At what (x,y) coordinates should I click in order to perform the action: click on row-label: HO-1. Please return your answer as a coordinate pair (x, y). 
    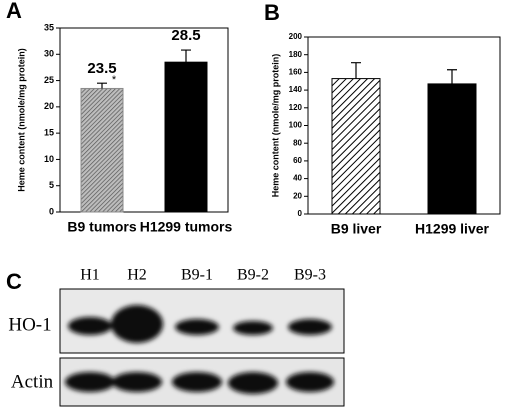
    Looking at the image, I should click on (29, 324).